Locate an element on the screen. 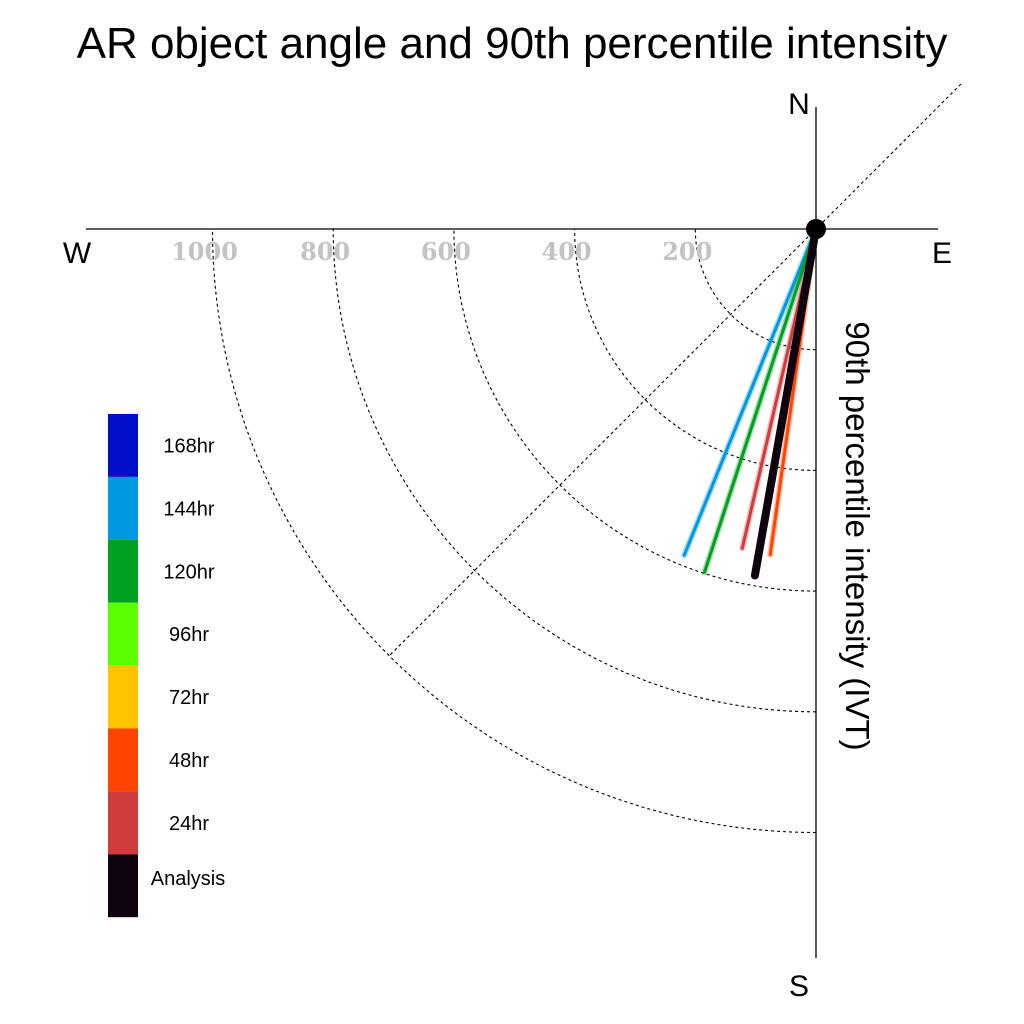 Image resolution: width=1024 pixels, height=1024 pixels. east-label: E is located at coordinates (942, 253).